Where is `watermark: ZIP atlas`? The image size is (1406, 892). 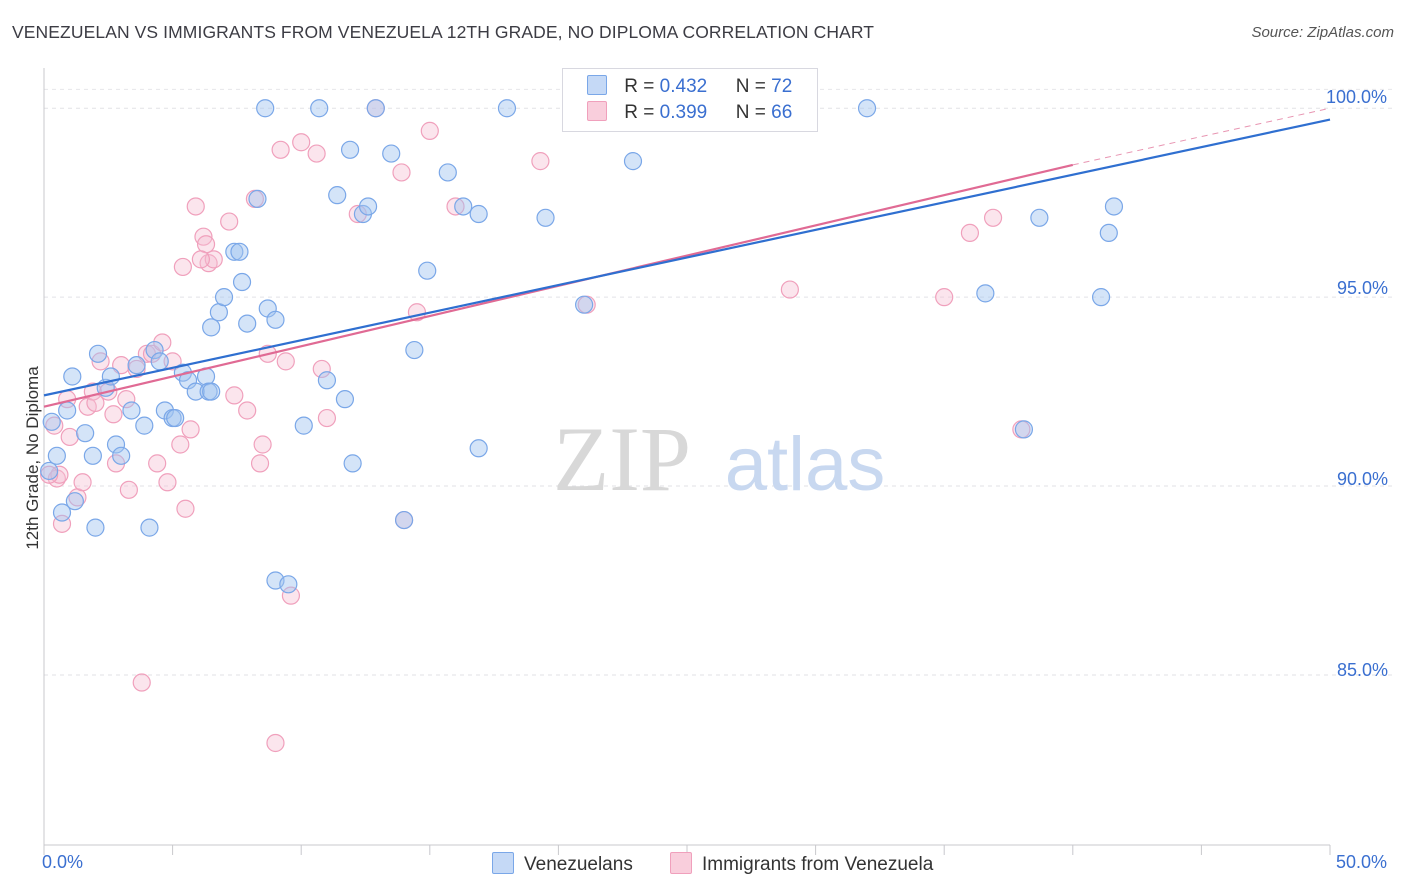 watermark: ZIP atlas is located at coordinates (719, 459).